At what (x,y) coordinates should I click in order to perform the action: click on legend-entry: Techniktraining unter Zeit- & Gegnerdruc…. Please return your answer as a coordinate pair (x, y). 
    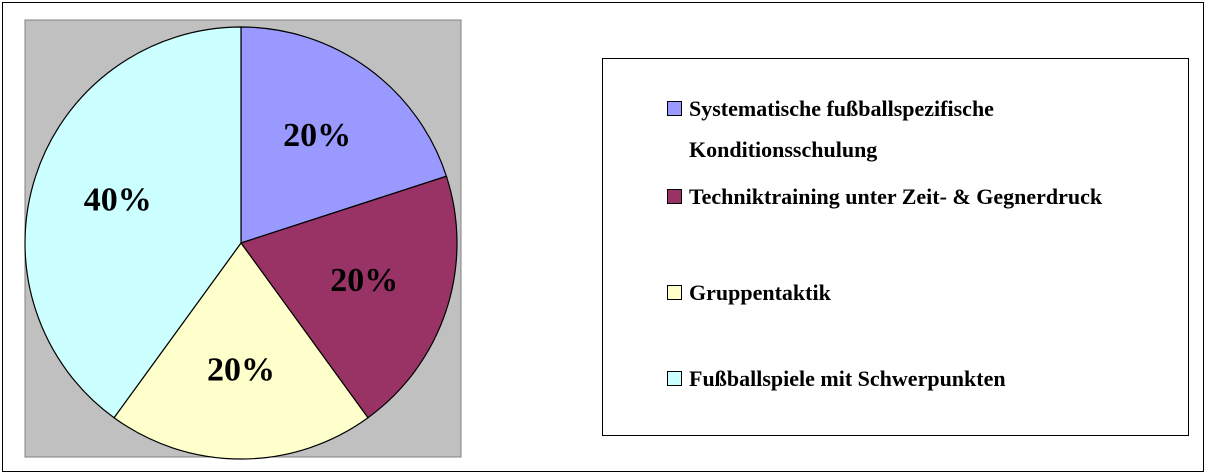
    Looking at the image, I should click on (902, 196).